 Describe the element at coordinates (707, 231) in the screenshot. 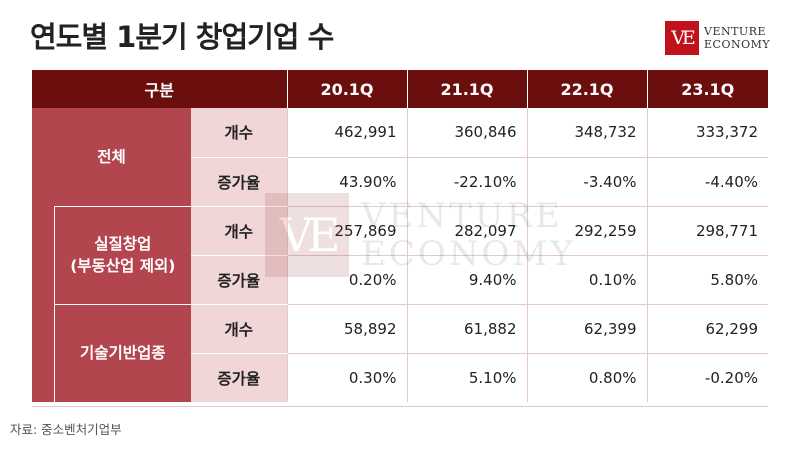

I see `table-cell: 298,771` at that location.